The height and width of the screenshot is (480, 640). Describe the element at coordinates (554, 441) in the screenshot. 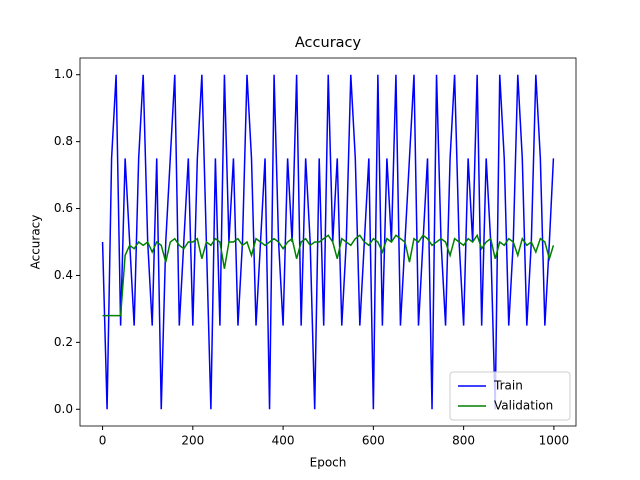

I see `x-tick-label: 1000` at that location.